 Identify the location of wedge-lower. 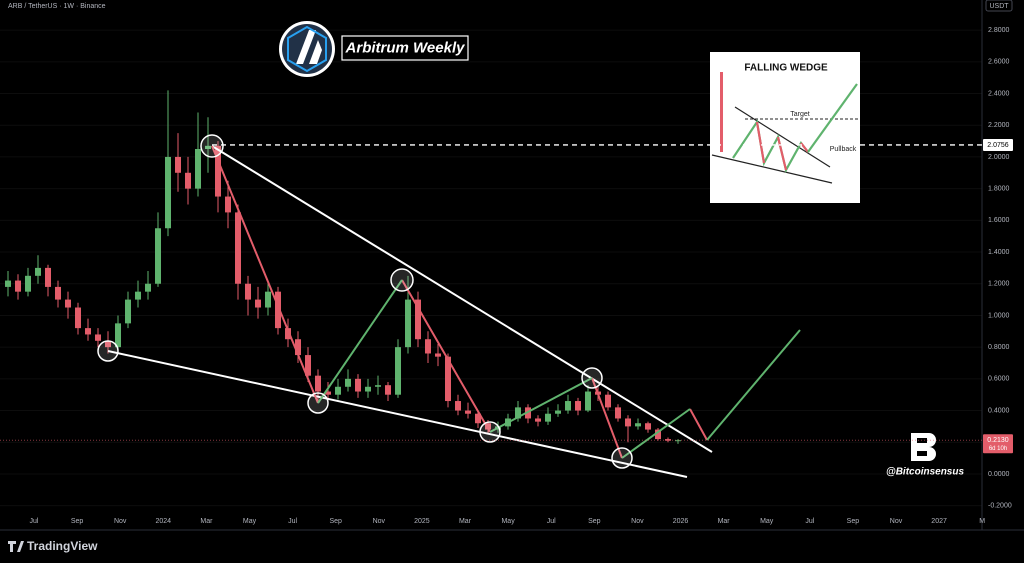
(397, 414).